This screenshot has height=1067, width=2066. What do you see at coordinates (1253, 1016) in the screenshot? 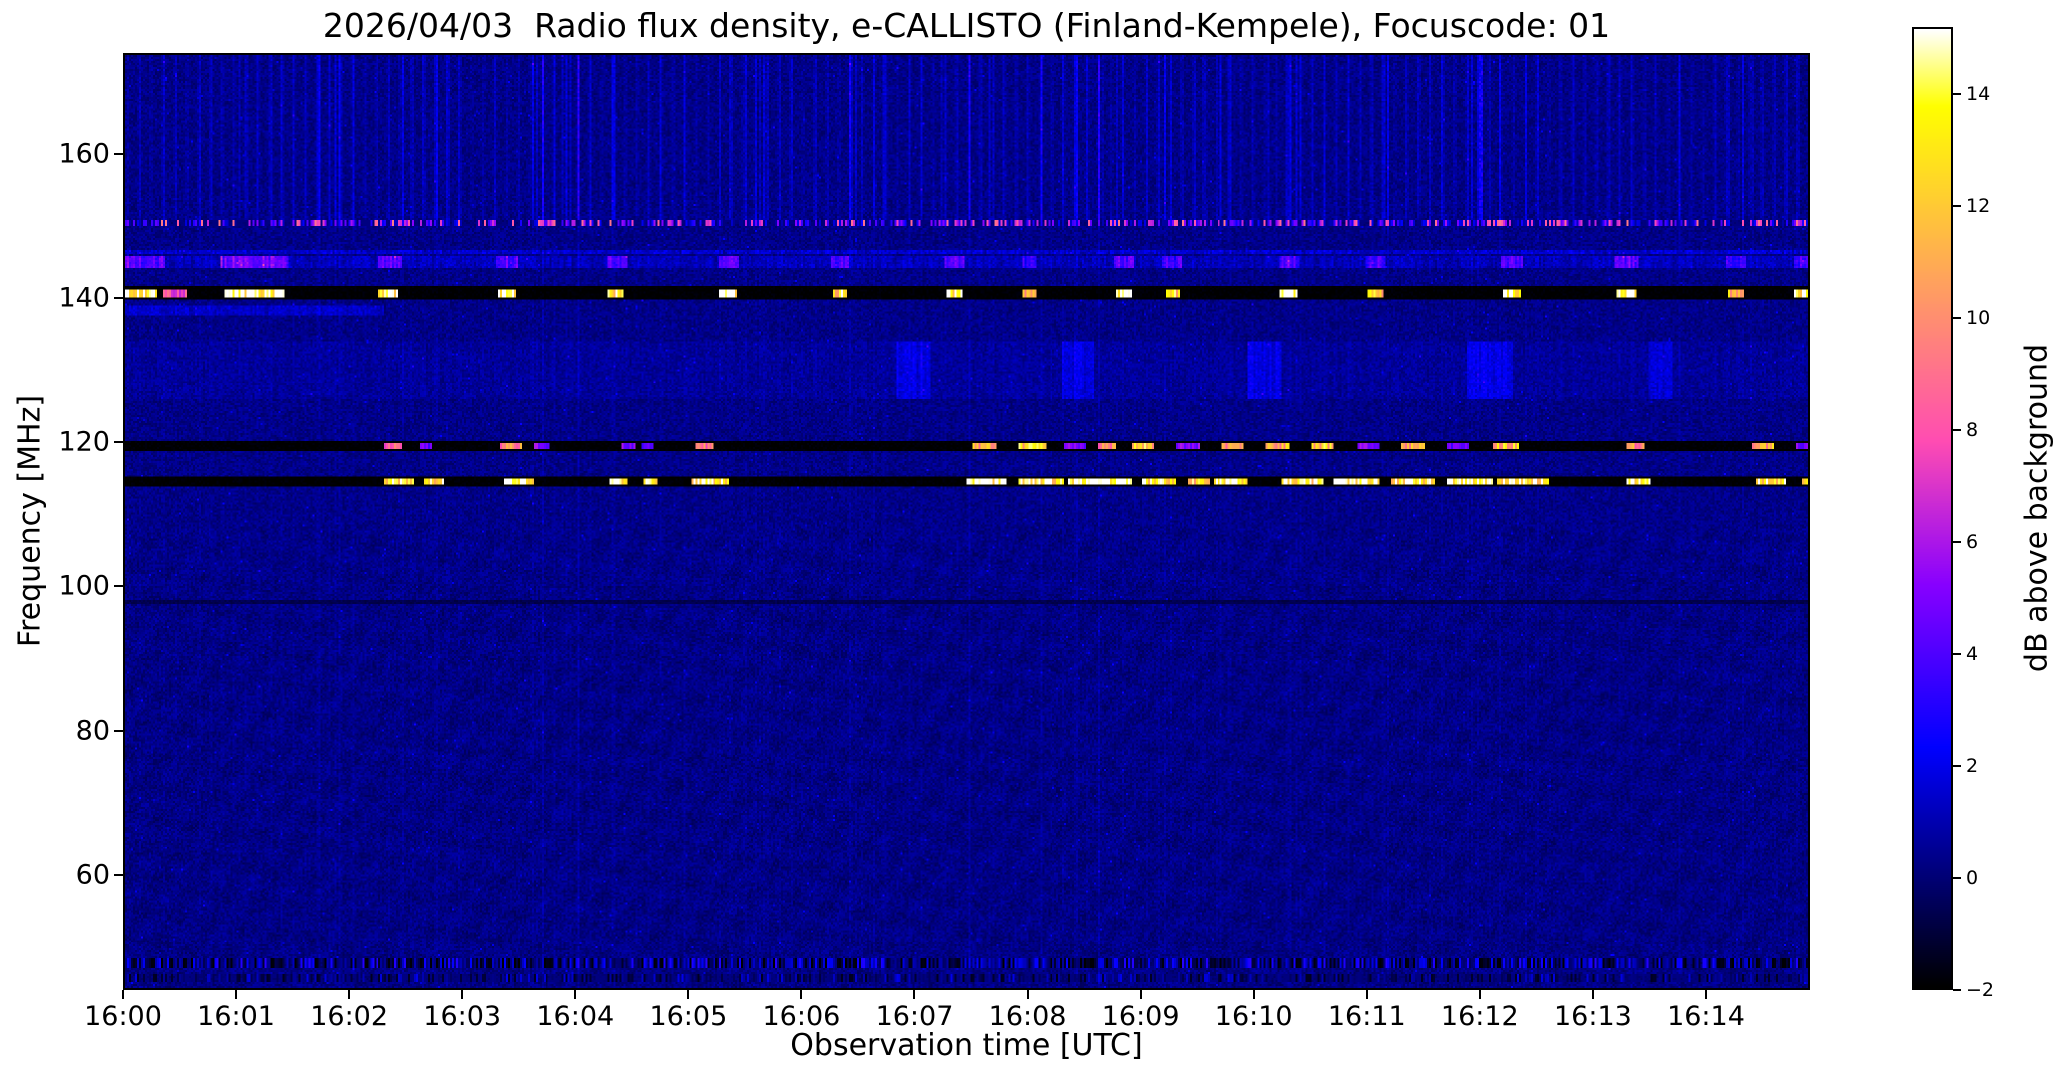
I see `x-tick-label: 16:10` at bounding box center [1253, 1016].